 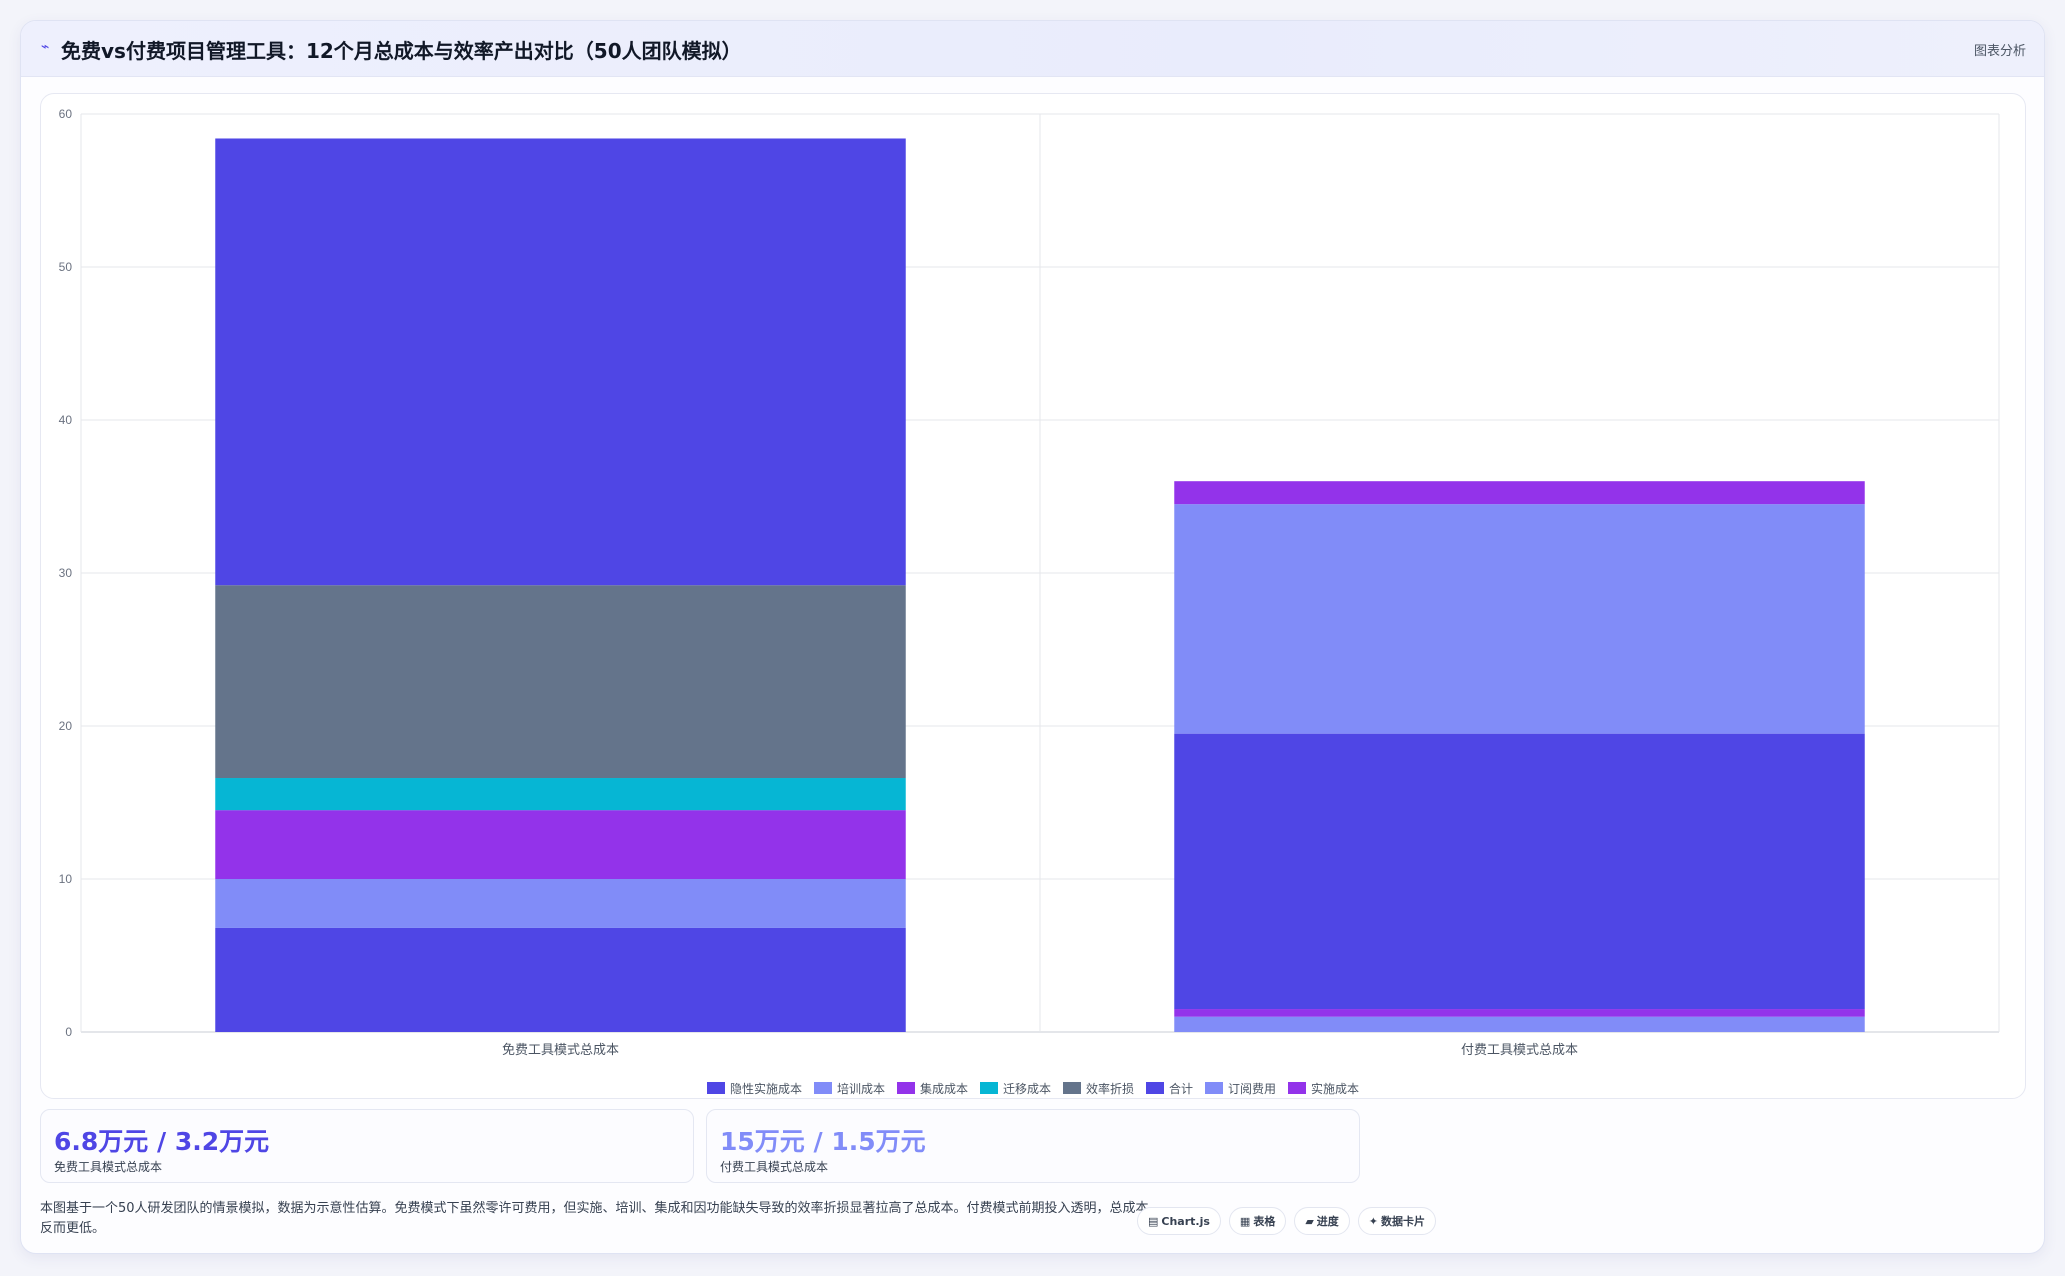 I want to click on y-tick-label: 30, so click(x=66, y=573).